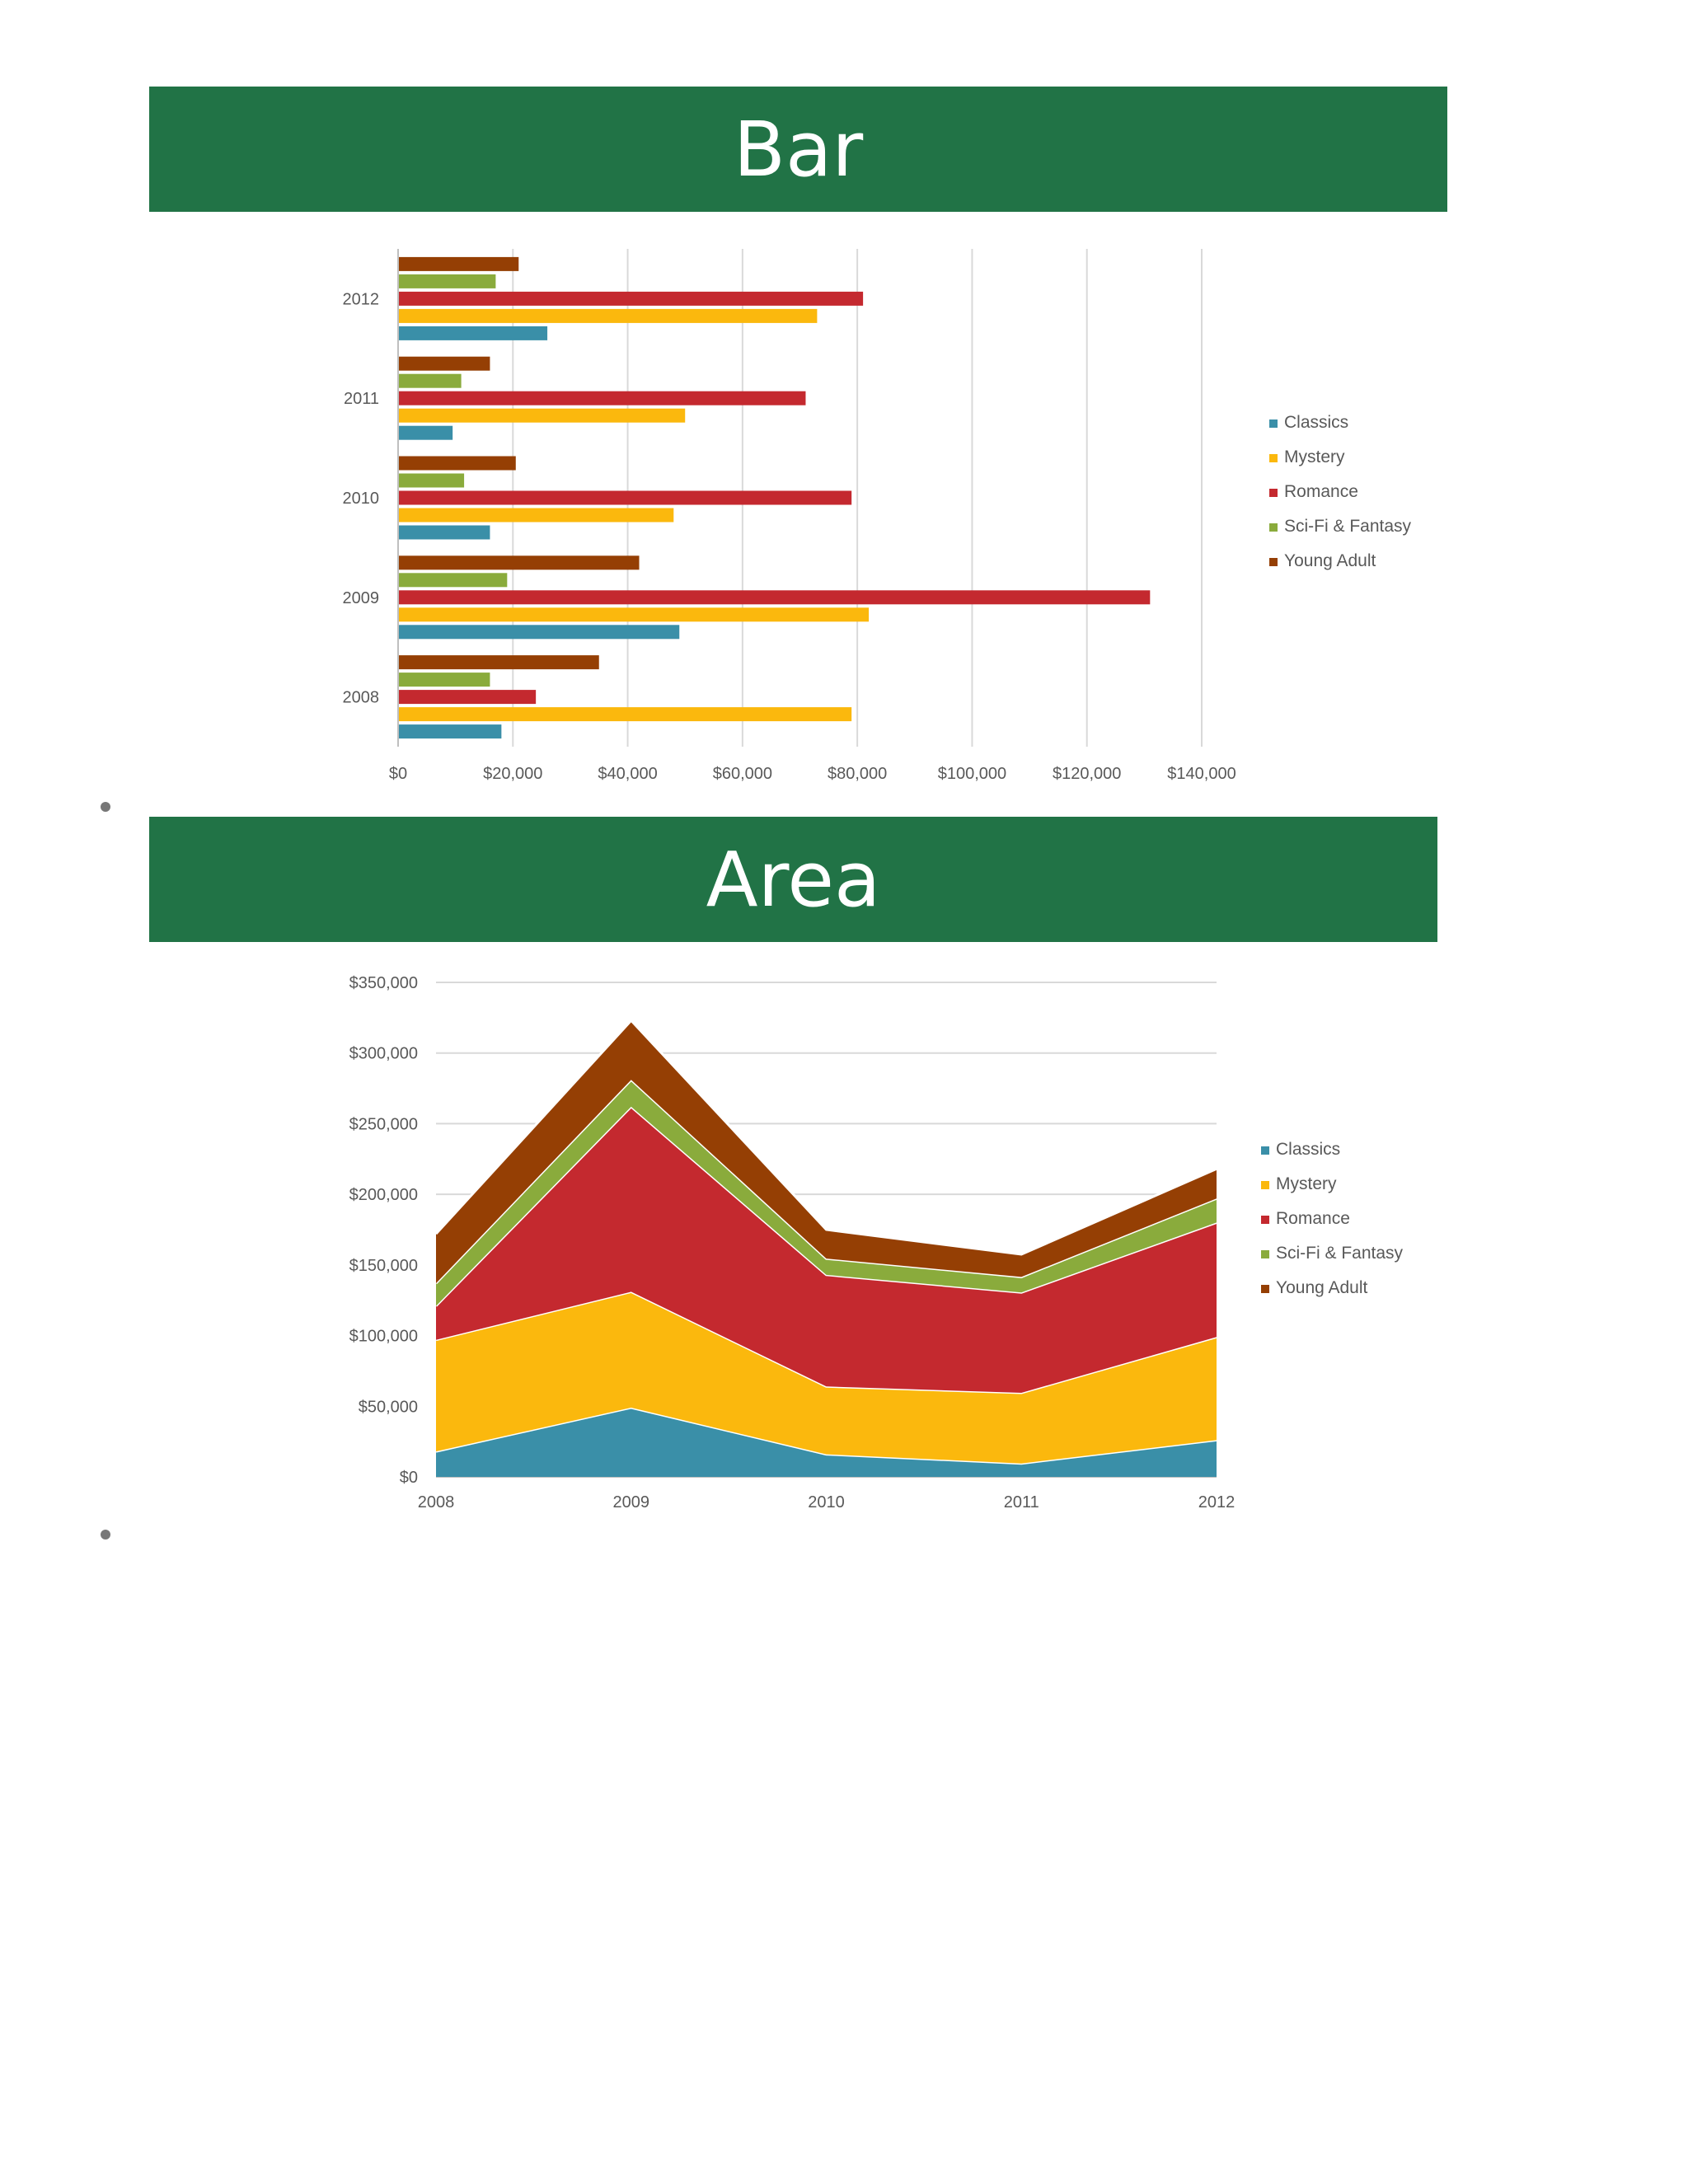 This screenshot has height=2184, width=1688. Describe the element at coordinates (827, 1442) in the screenshot. I see `area-classics` at that location.